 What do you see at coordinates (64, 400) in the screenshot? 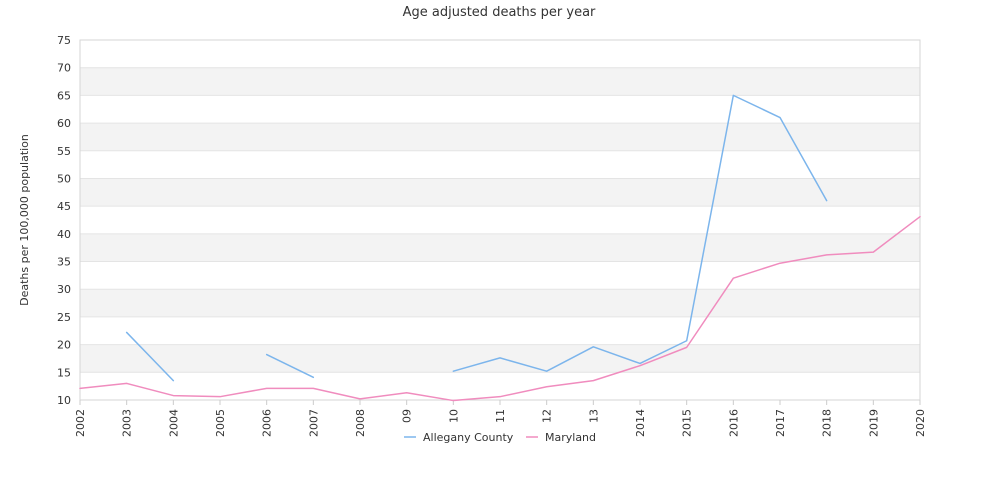
I see `y-tick-label: 10` at bounding box center [64, 400].